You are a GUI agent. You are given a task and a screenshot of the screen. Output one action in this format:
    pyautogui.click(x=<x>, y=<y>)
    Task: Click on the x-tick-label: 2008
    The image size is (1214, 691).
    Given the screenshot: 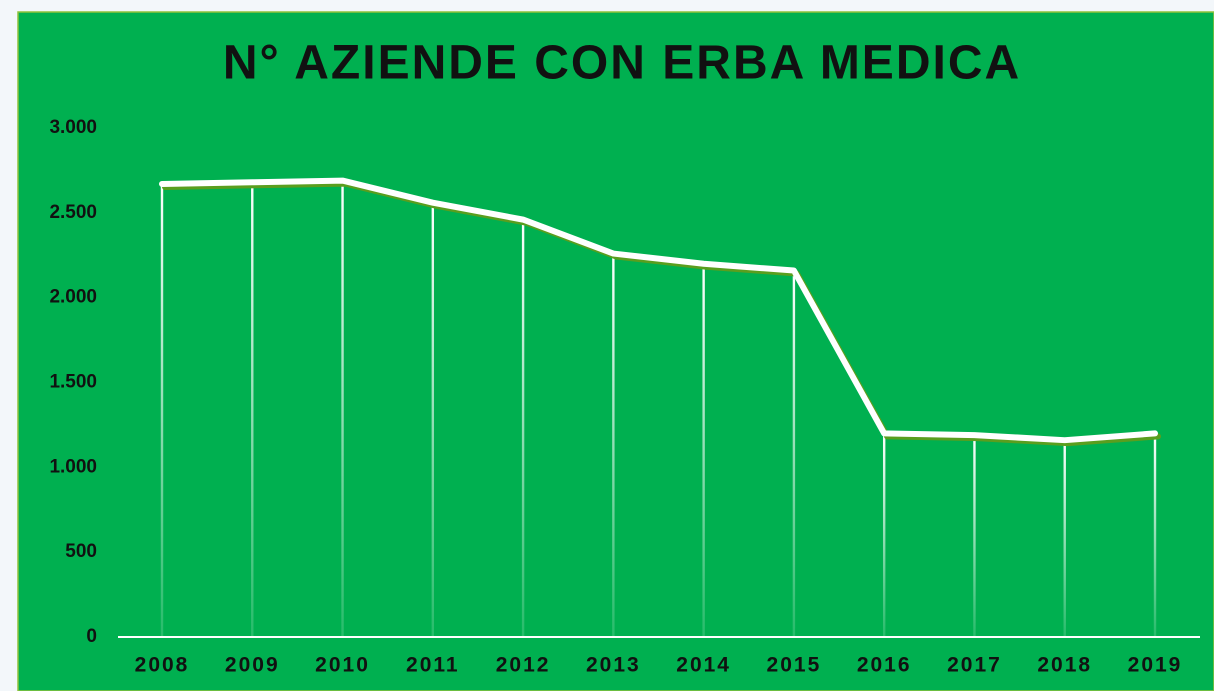 What is the action you would take?
    pyautogui.click(x=162, y=665)
    